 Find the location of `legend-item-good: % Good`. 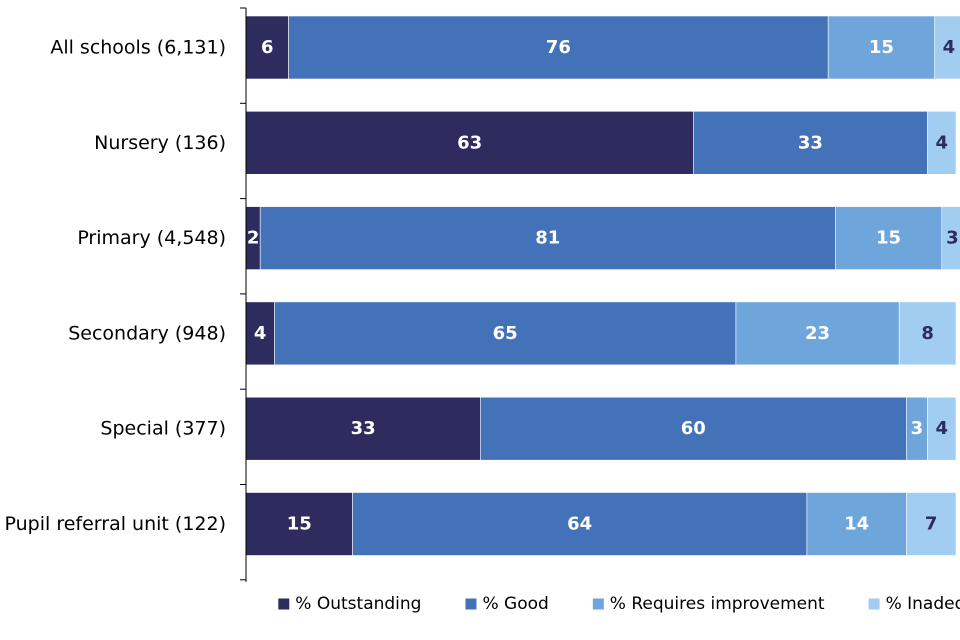

legend-item-good: % Good is located at coordinates (507, 604).